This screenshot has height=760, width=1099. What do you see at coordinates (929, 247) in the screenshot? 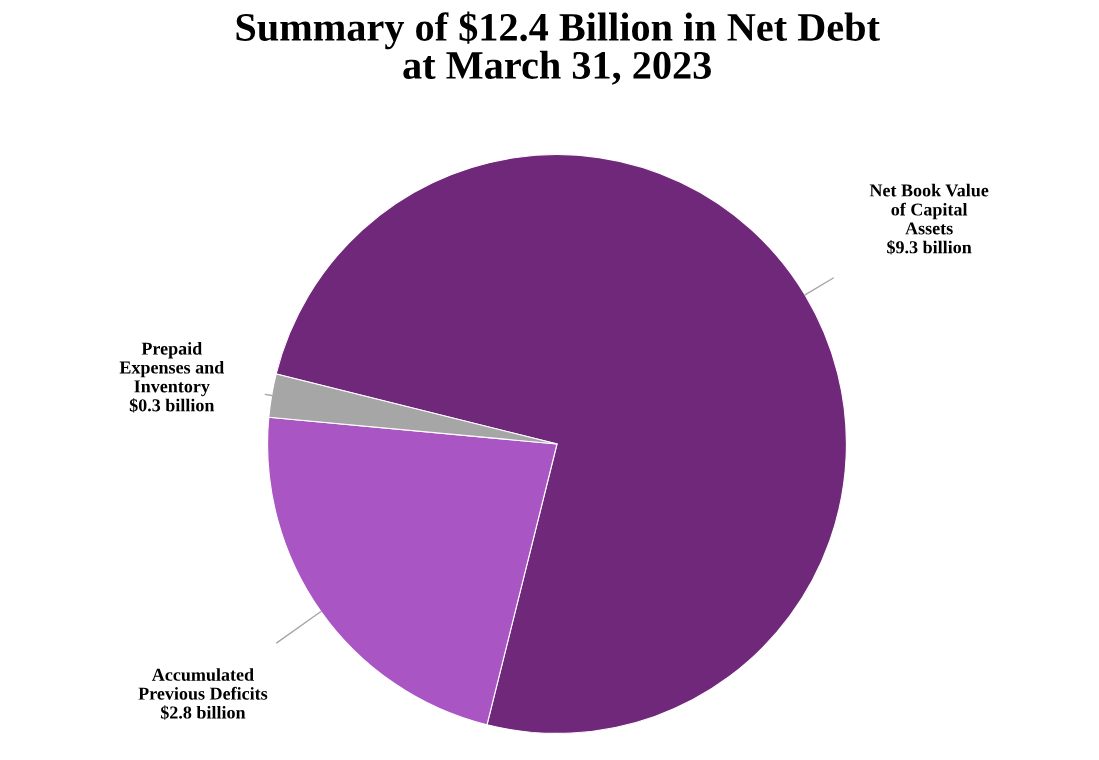
I see `data-label: $9.3 billion` at bounding box center [929, 247].